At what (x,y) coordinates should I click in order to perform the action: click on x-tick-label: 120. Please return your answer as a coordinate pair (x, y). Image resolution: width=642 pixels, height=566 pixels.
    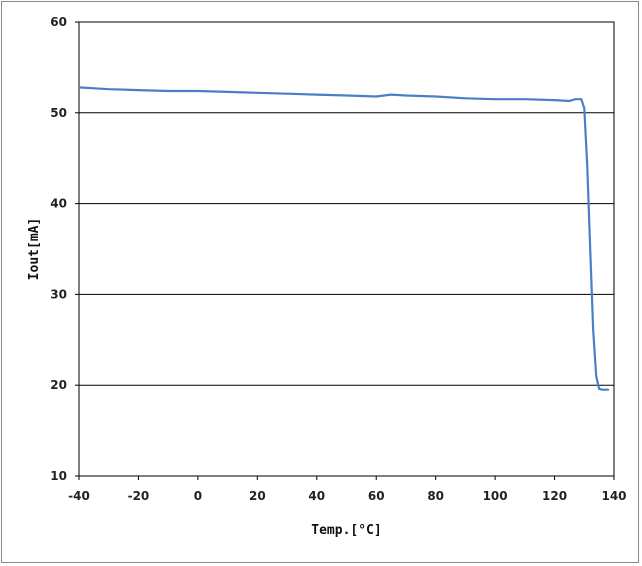
    Looking at the image, I should click on (554, 496).